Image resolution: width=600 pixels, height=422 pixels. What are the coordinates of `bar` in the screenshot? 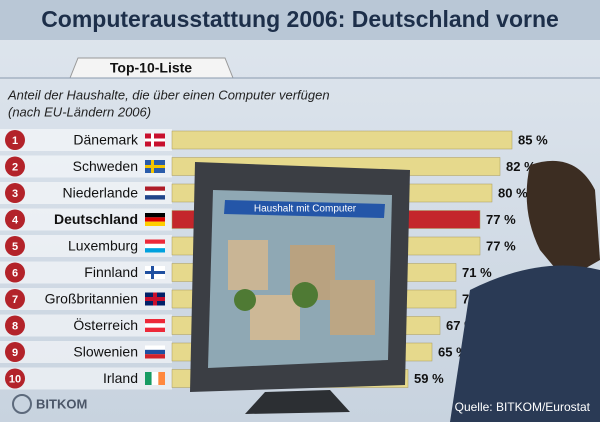 It's located at (342, 140).